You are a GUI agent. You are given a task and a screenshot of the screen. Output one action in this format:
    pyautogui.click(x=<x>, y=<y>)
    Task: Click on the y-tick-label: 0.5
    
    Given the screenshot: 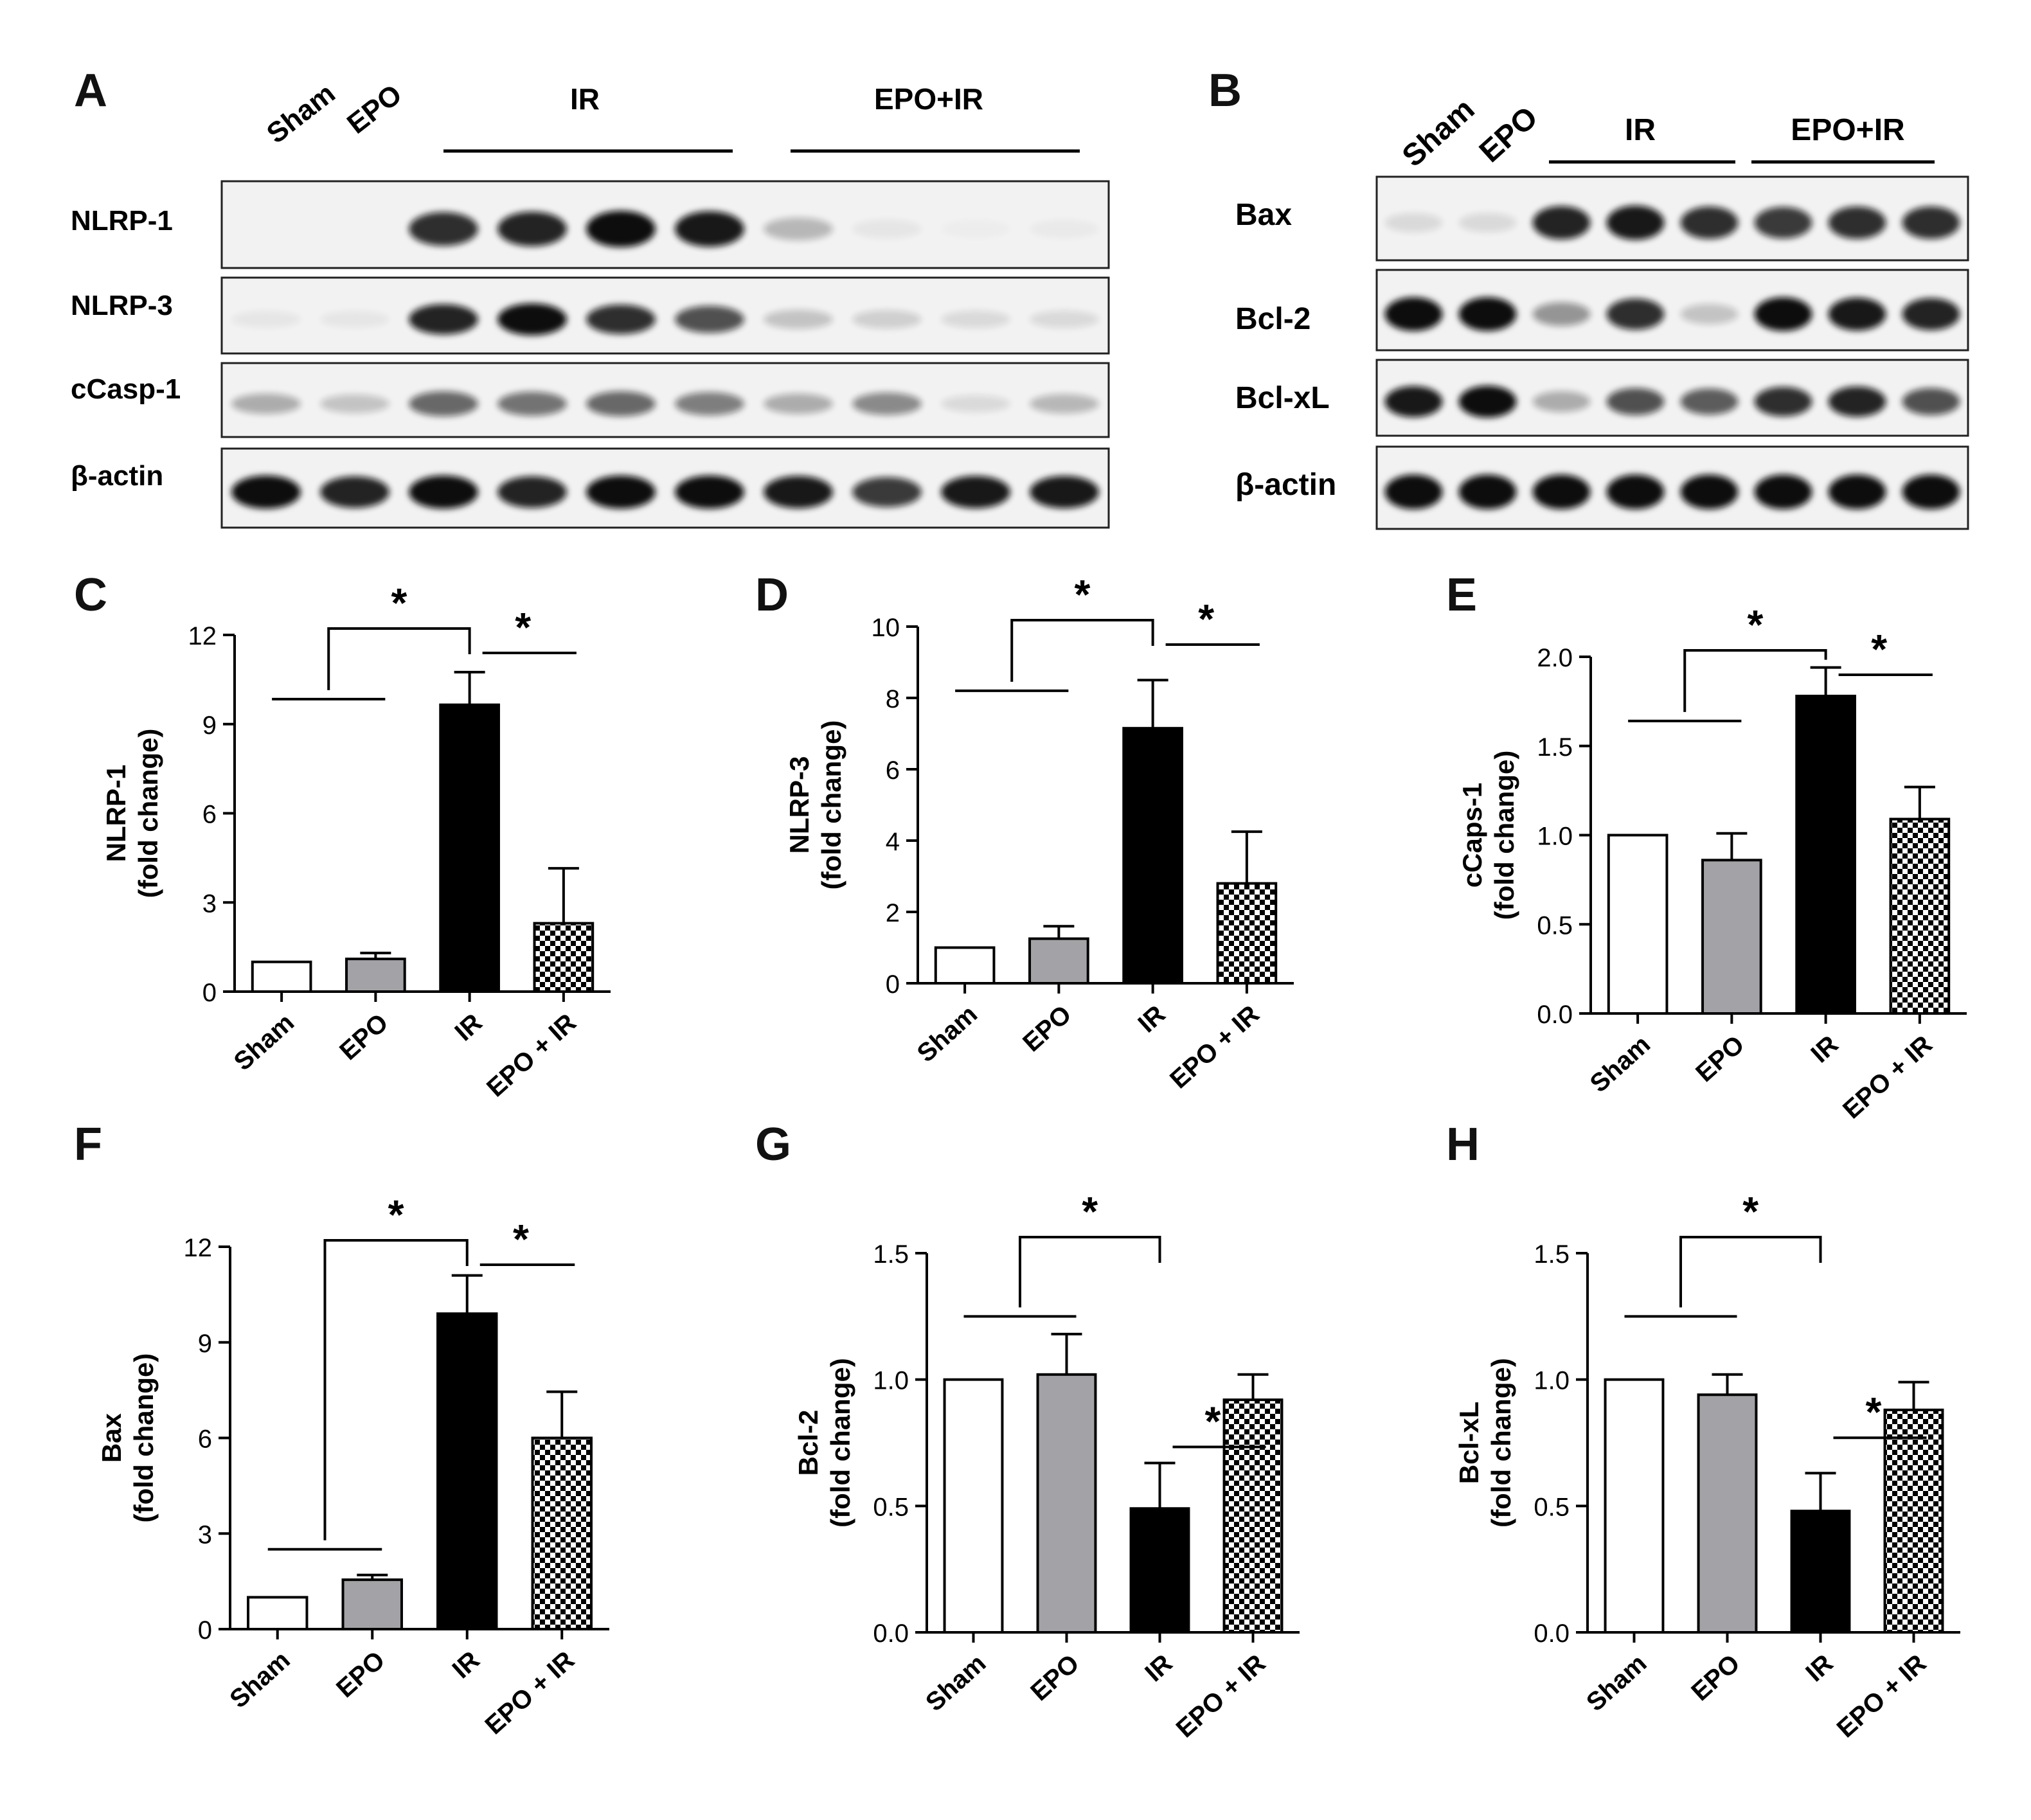 What is the action you would take?
    pyautogui.click(x=1555, y=925)
    